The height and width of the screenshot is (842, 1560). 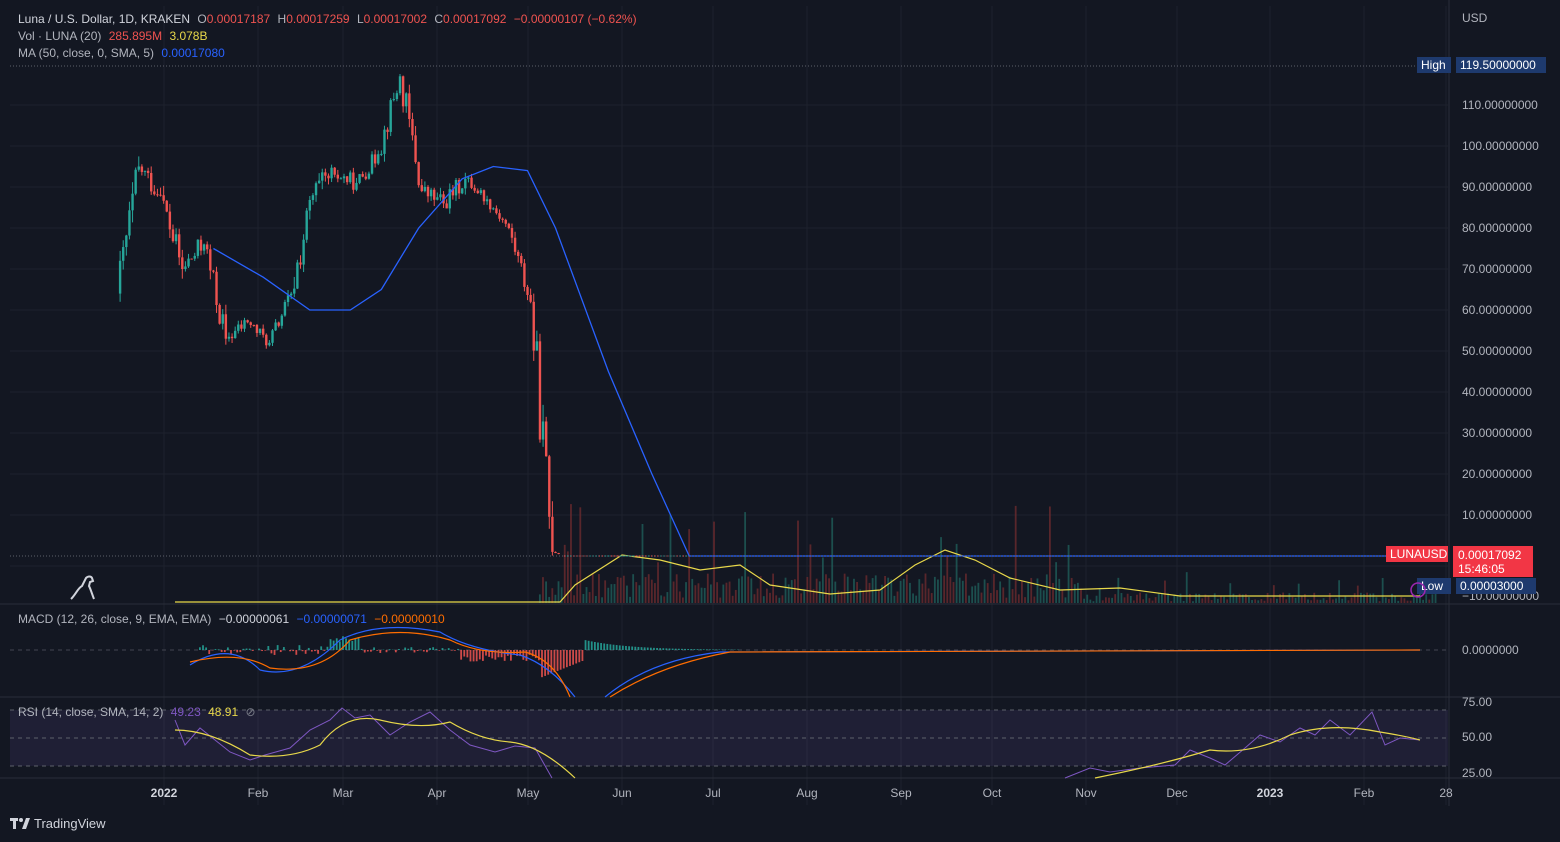 I want to click on time-tick: Nov, so click(x=1085, y=793).